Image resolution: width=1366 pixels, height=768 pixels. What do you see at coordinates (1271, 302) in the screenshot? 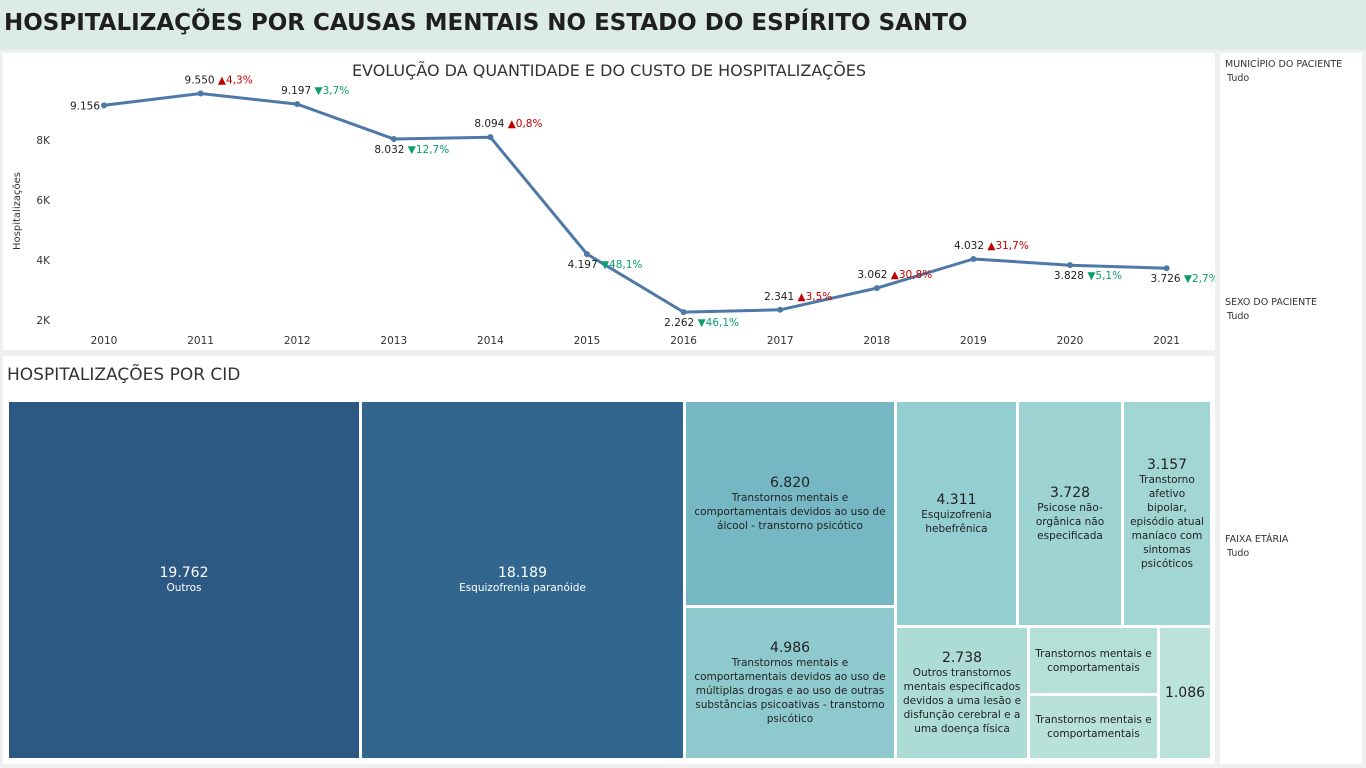
I see `filter-title: SEXO DO PACIENTE` at bounding box center [1271, 302].